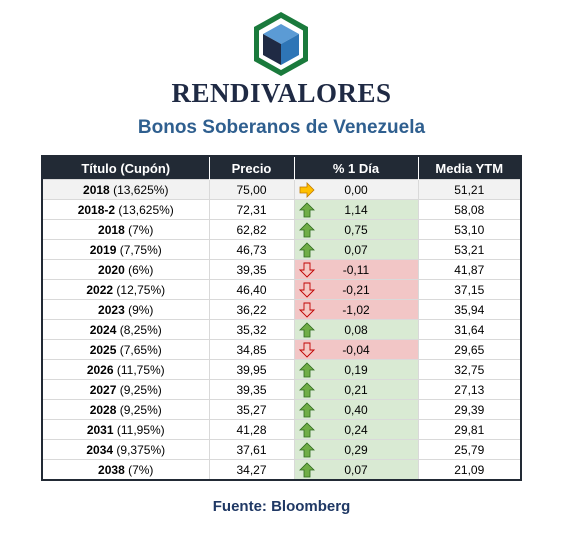  Describe the element at coordinates (103, 409) in the screenshot. I see `bond-year: 2028` at that location.